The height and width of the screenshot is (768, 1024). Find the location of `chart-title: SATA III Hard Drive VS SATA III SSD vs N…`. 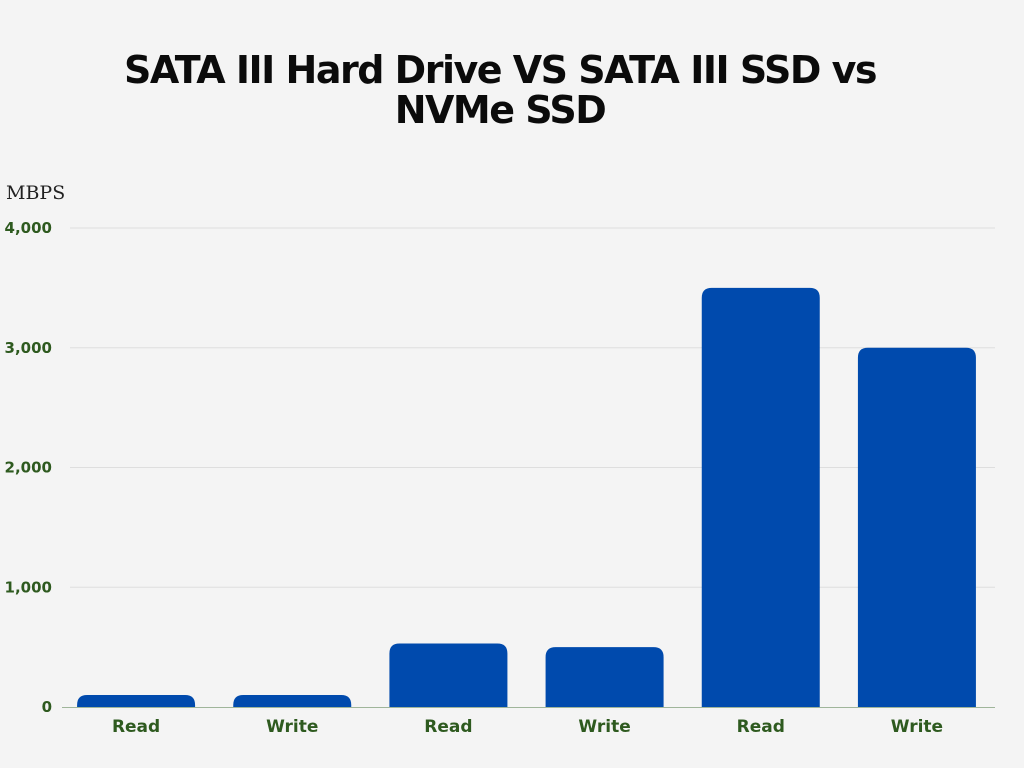

chart-title: SATA III Hard Drive VS SATA III SSD vs N… is located at coordinates (500, 90).